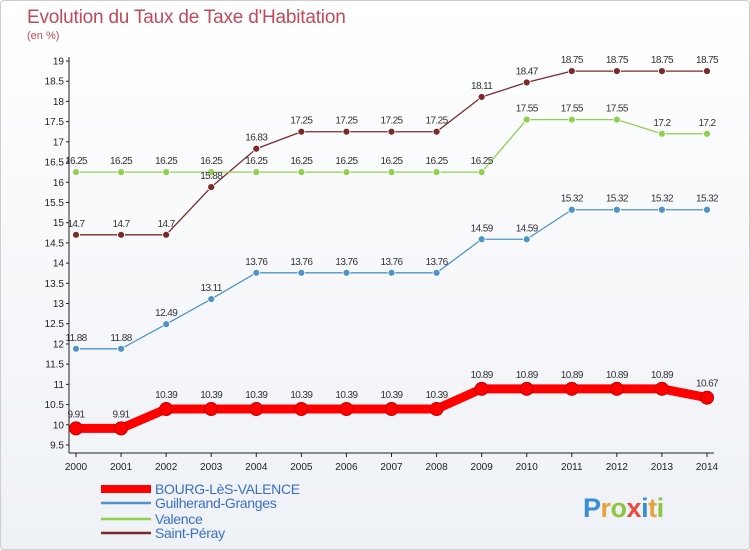  I want to click on y-tick-label: 13, so click(59, 304).